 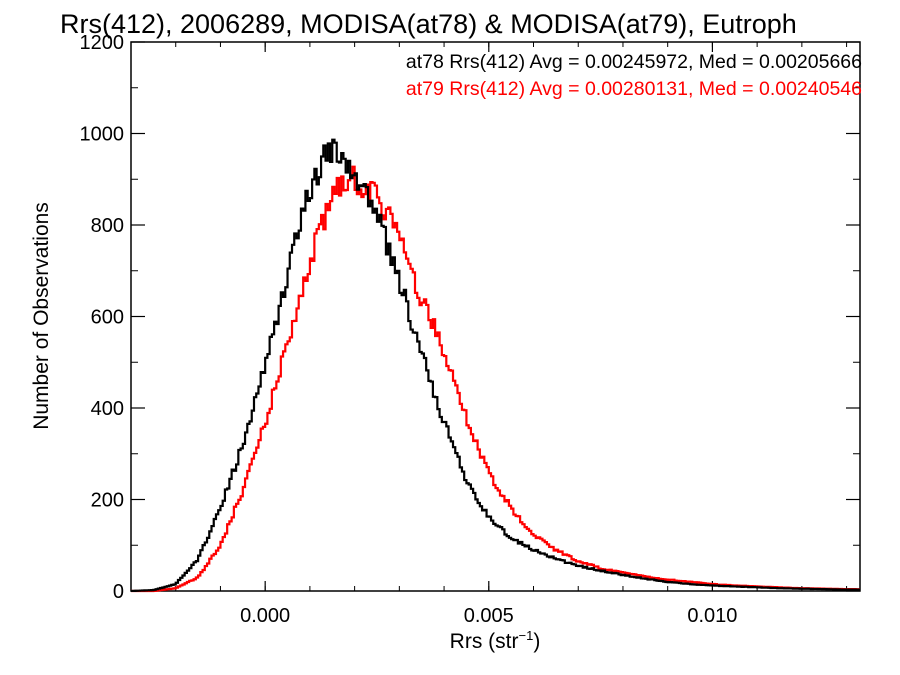 I want to click on x-axis-label-base: Rrs (str, so click(x=484, y=641).